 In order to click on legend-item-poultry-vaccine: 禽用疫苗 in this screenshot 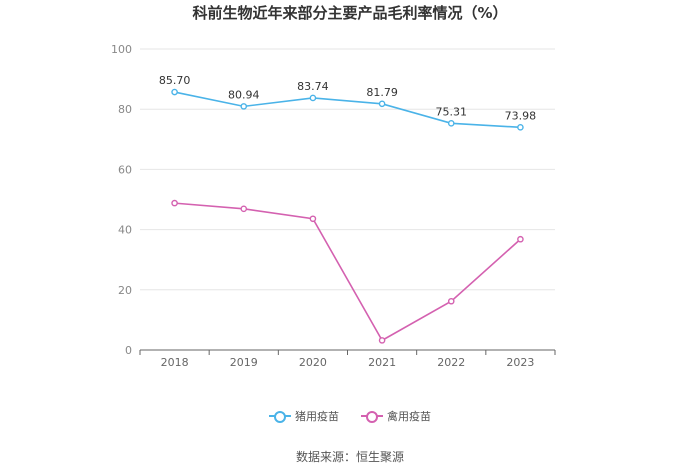, I will do `click(396, 416)`.